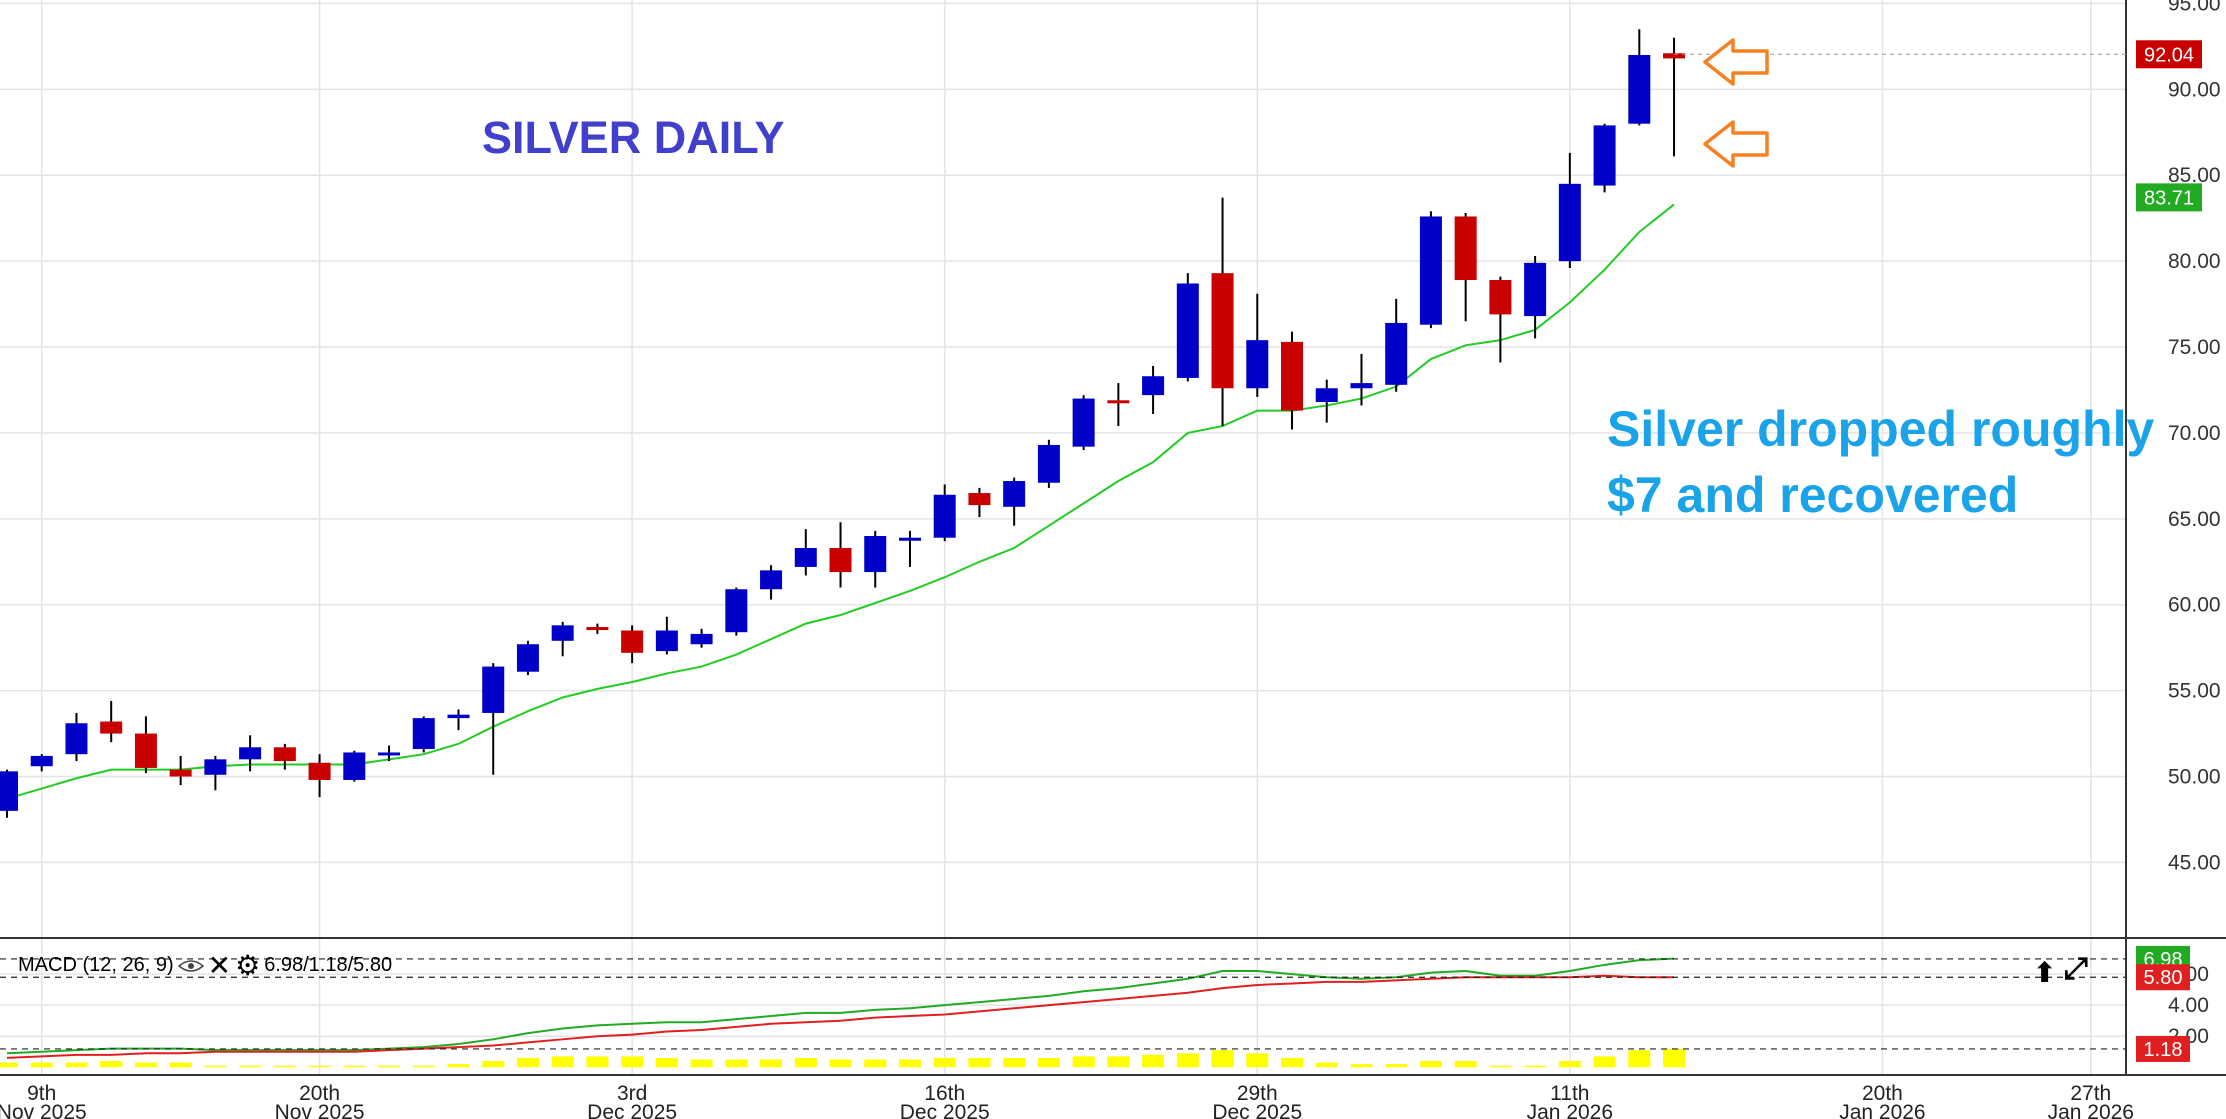 The image size is (2226, 1119). What do you see at coordinates (190, 966) in the screenshot?
I see `eye-icon` at bounding box center [190, 966].